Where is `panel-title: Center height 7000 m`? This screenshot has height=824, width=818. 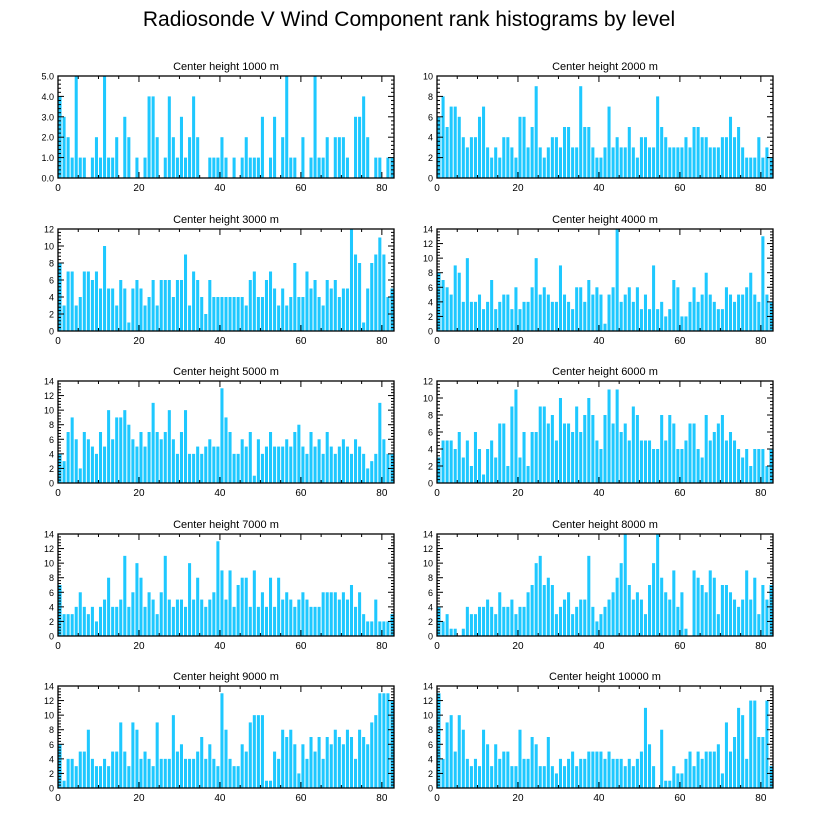
panel-title: Center height 7000 m is located at coordinates (226, 525).